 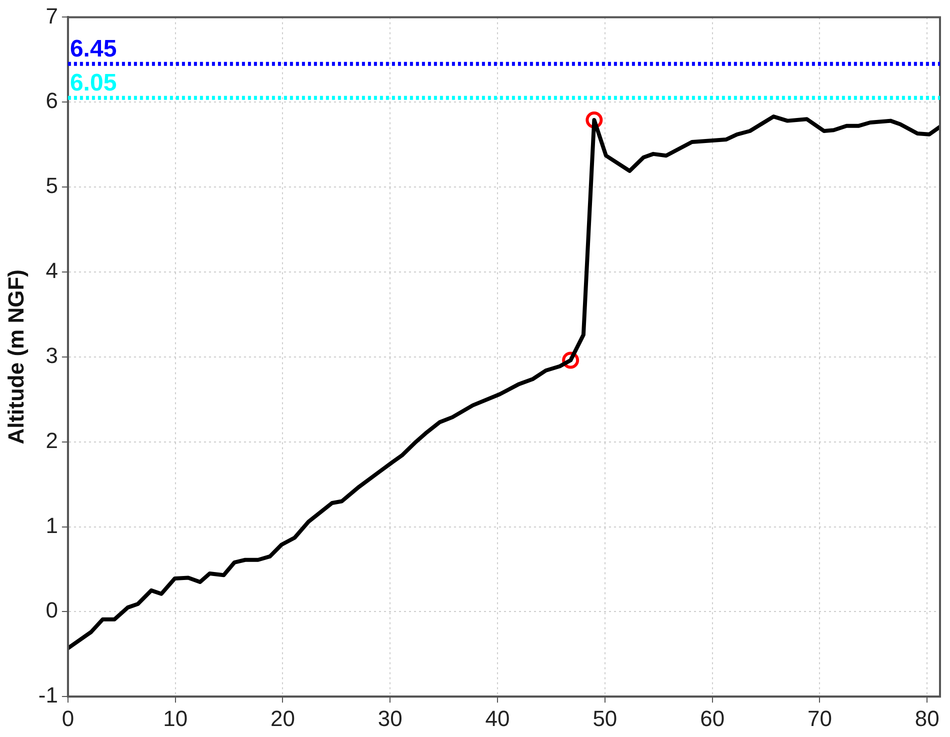 I want to click on x-tick-label: 40, so click(x=497, y=718).